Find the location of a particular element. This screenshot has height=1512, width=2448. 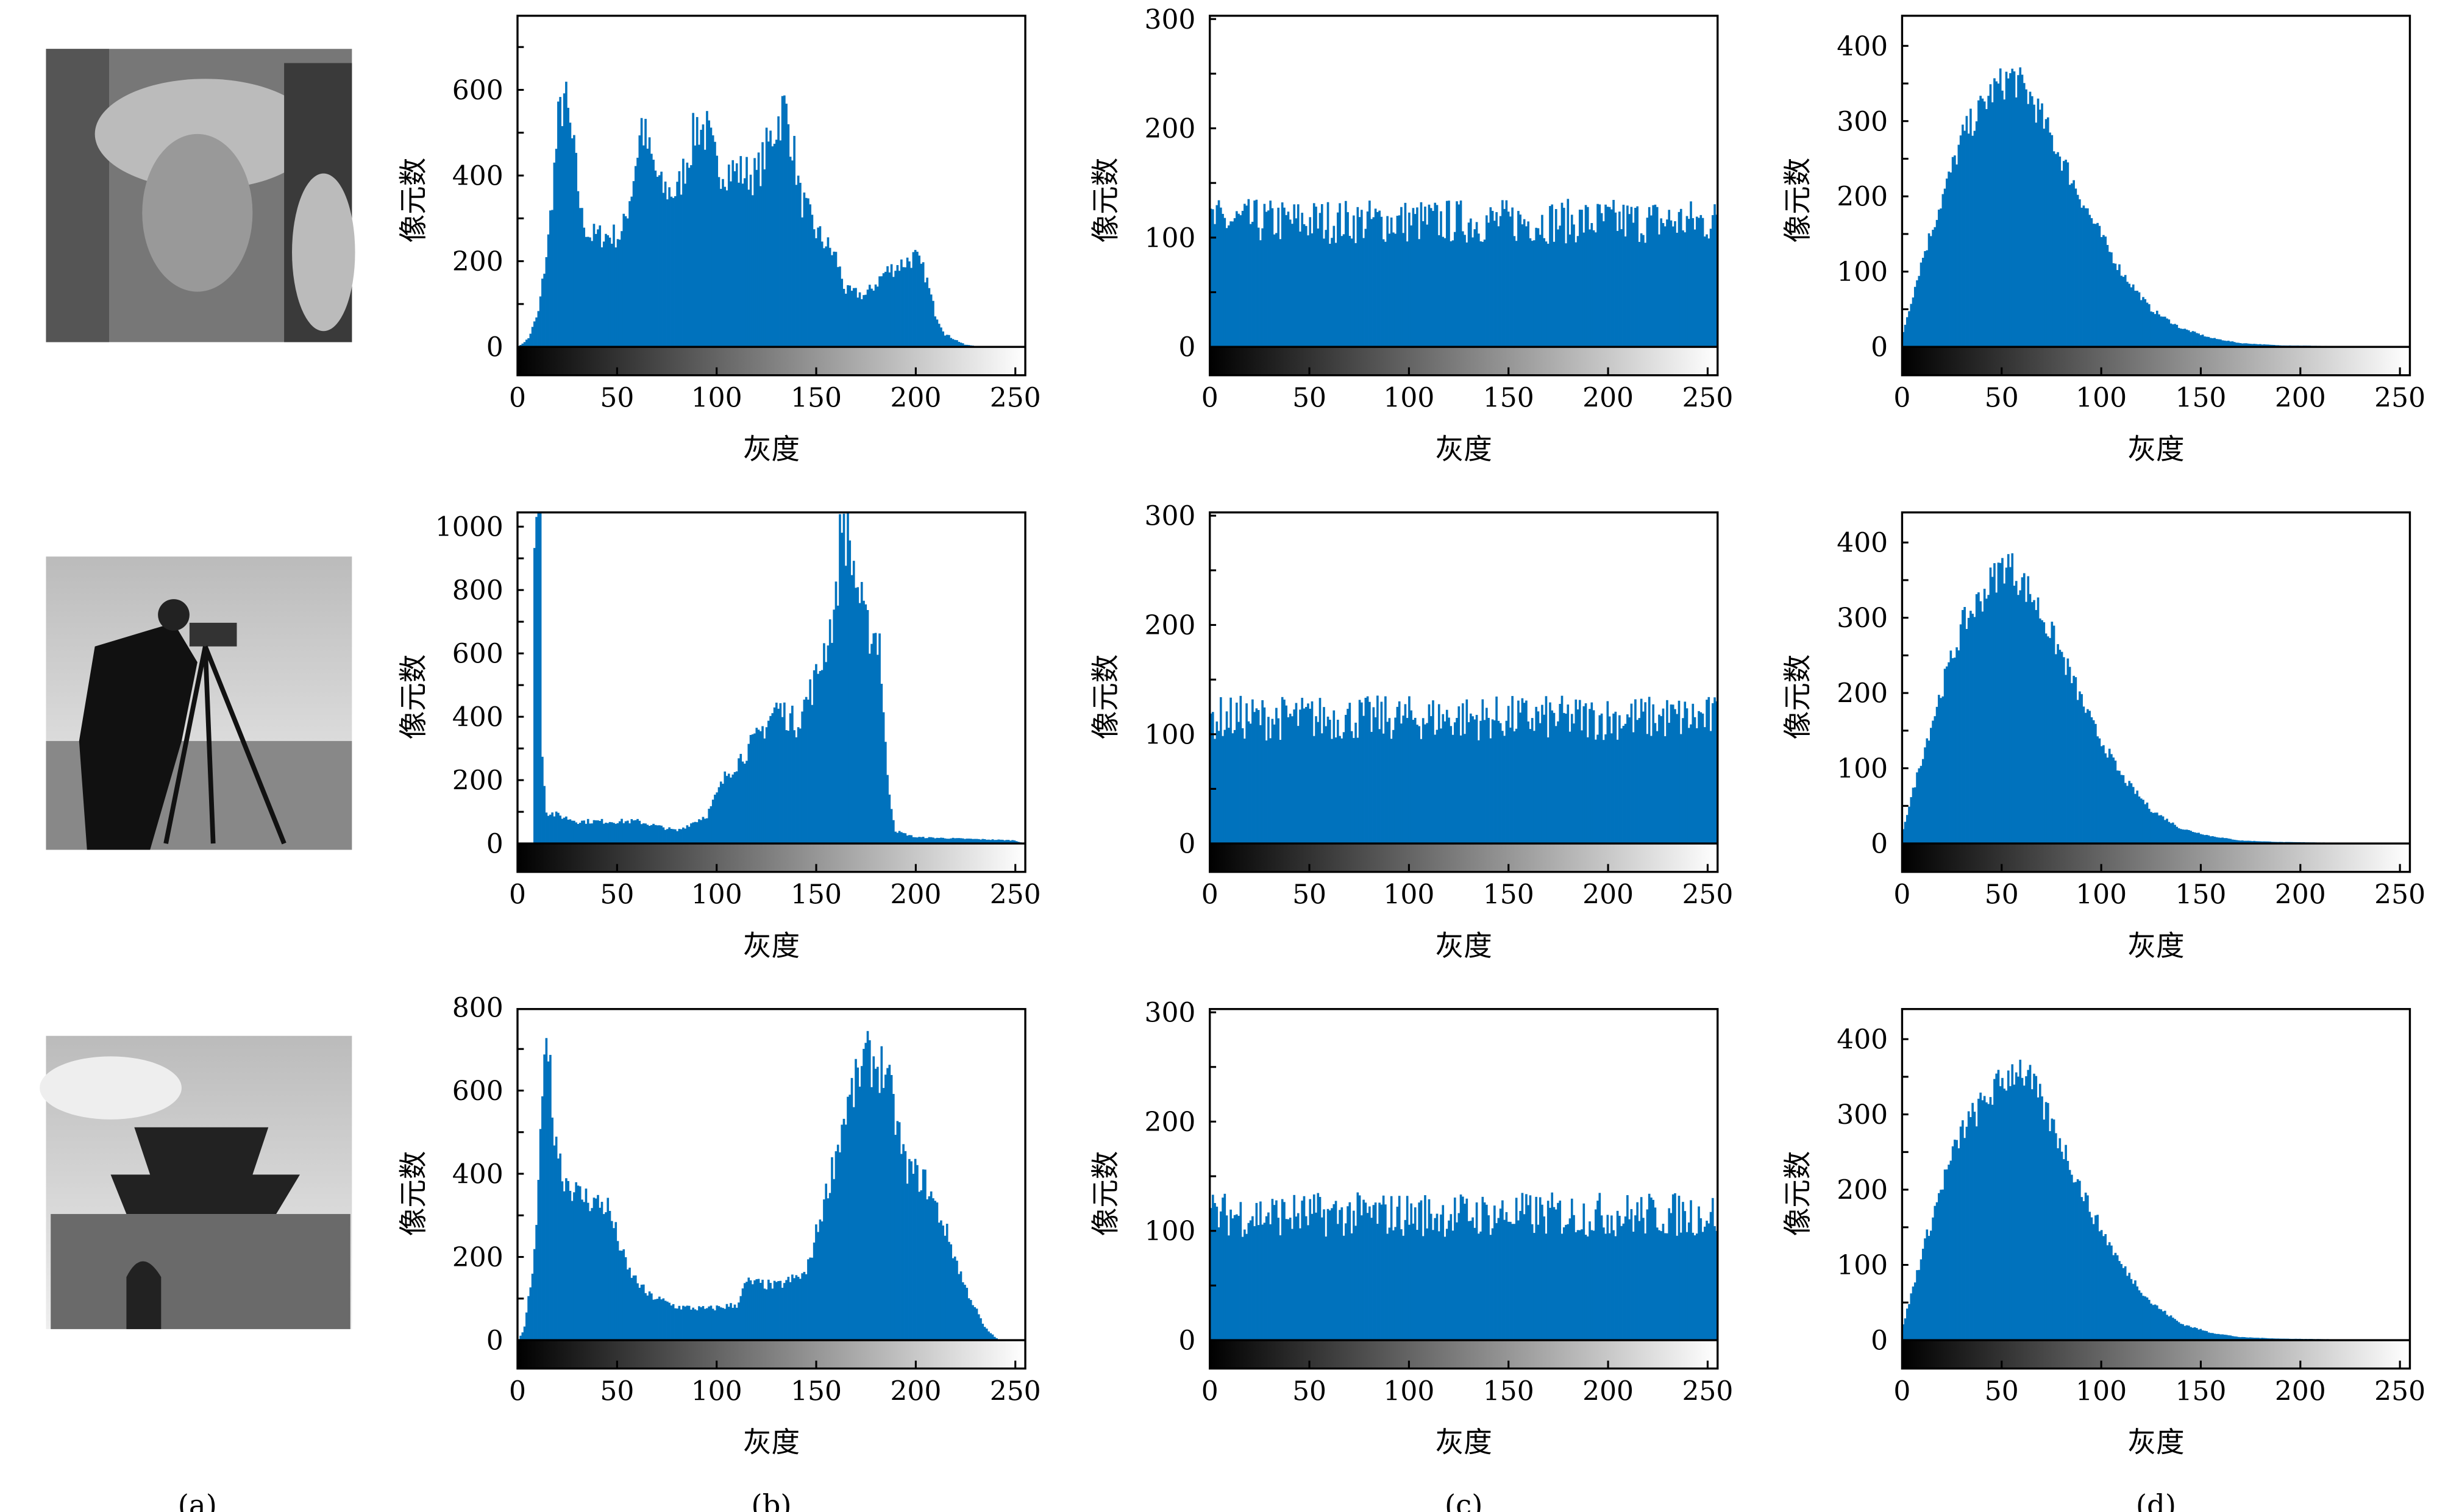

y-tick-label: 400 is located at coordinates (1862, 47).